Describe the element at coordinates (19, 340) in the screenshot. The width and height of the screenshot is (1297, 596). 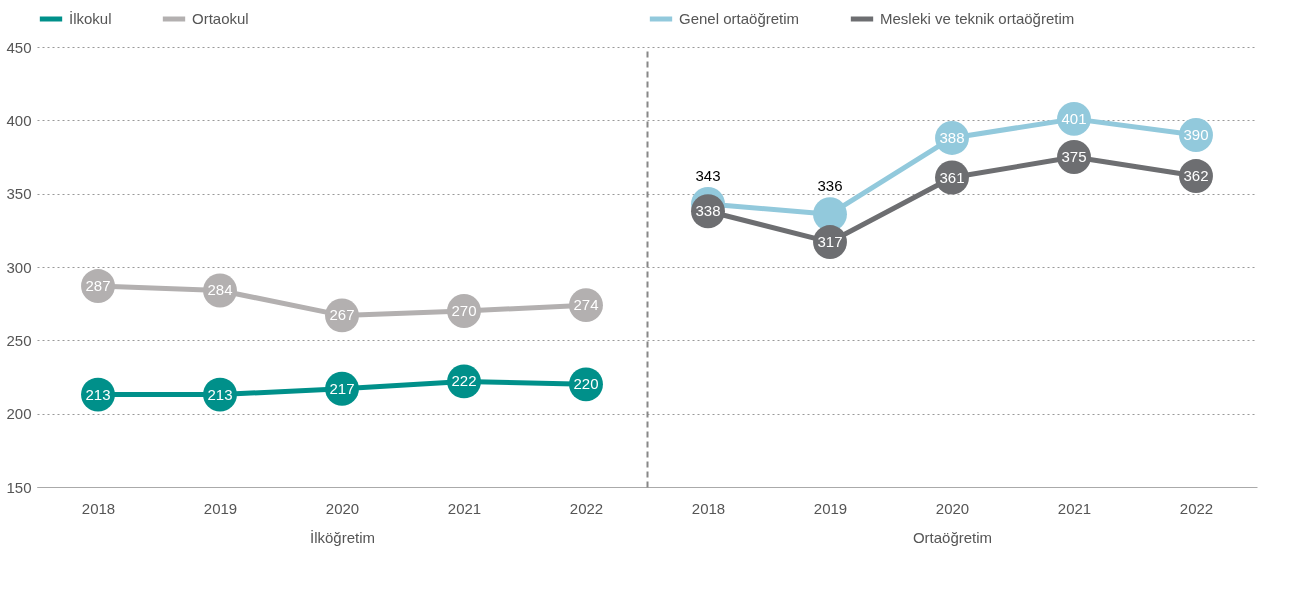
I see `y-tick-label: 250` at that location.